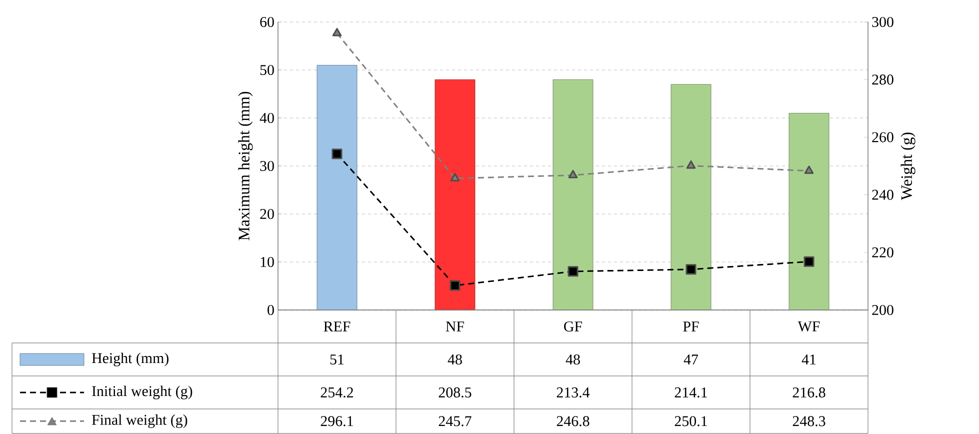 Image resolution: width=979 pixels, height=434 pixels. I want to click on y-tick-label: 20, so click(267, 214).